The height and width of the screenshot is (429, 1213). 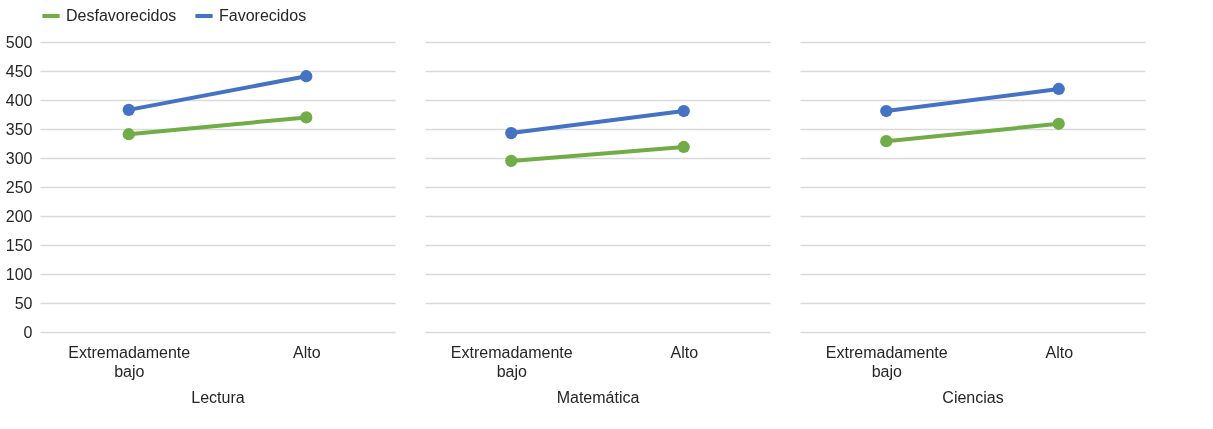 What do you see at coordinates (973, 397) in the screenshot?
I see `x-axis-title: Ciencias` at bounding box center [973, 397].